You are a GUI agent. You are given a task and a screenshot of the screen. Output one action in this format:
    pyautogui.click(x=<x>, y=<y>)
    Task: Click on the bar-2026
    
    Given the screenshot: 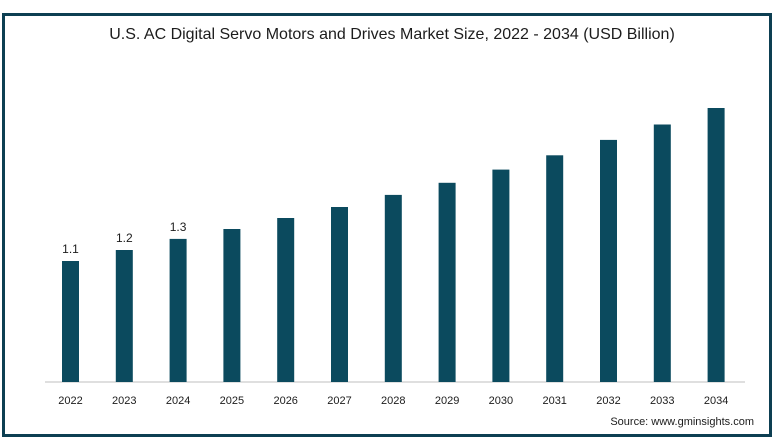 What is the action you would take?
    pyautogui.click(x=286, y=300)
    